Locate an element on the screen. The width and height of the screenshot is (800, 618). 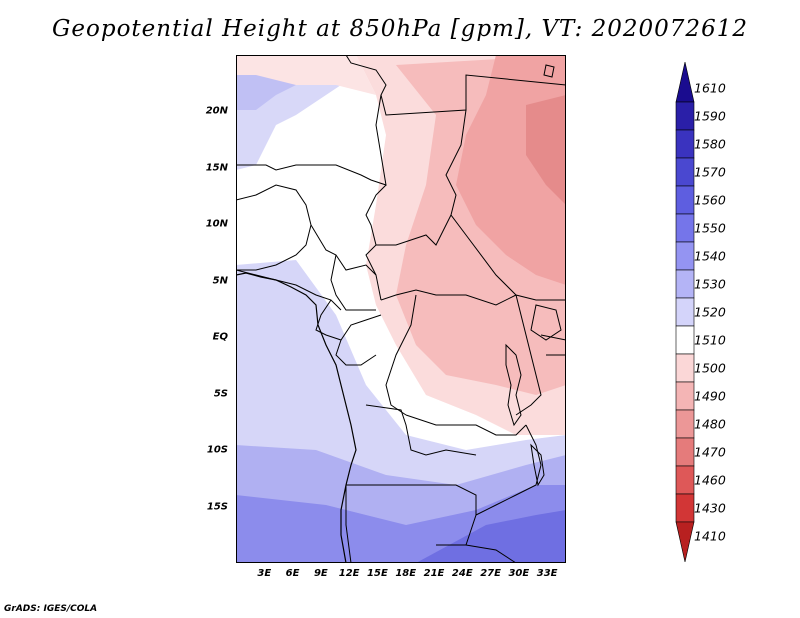
lat-tick-label: 5N is located at coordinates (220, 281).